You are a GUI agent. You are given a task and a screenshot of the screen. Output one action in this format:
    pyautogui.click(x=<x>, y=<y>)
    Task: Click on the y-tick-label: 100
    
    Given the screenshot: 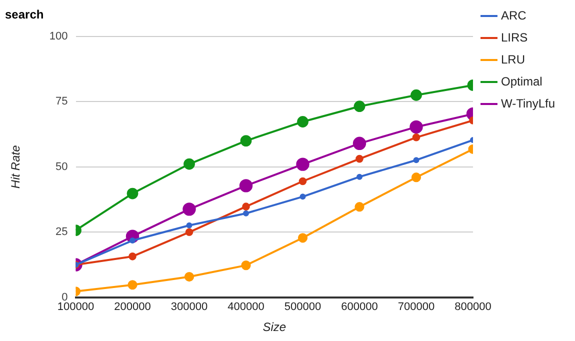 What is the action you would take?
    pyautogui.click(x=58, y=36)
    